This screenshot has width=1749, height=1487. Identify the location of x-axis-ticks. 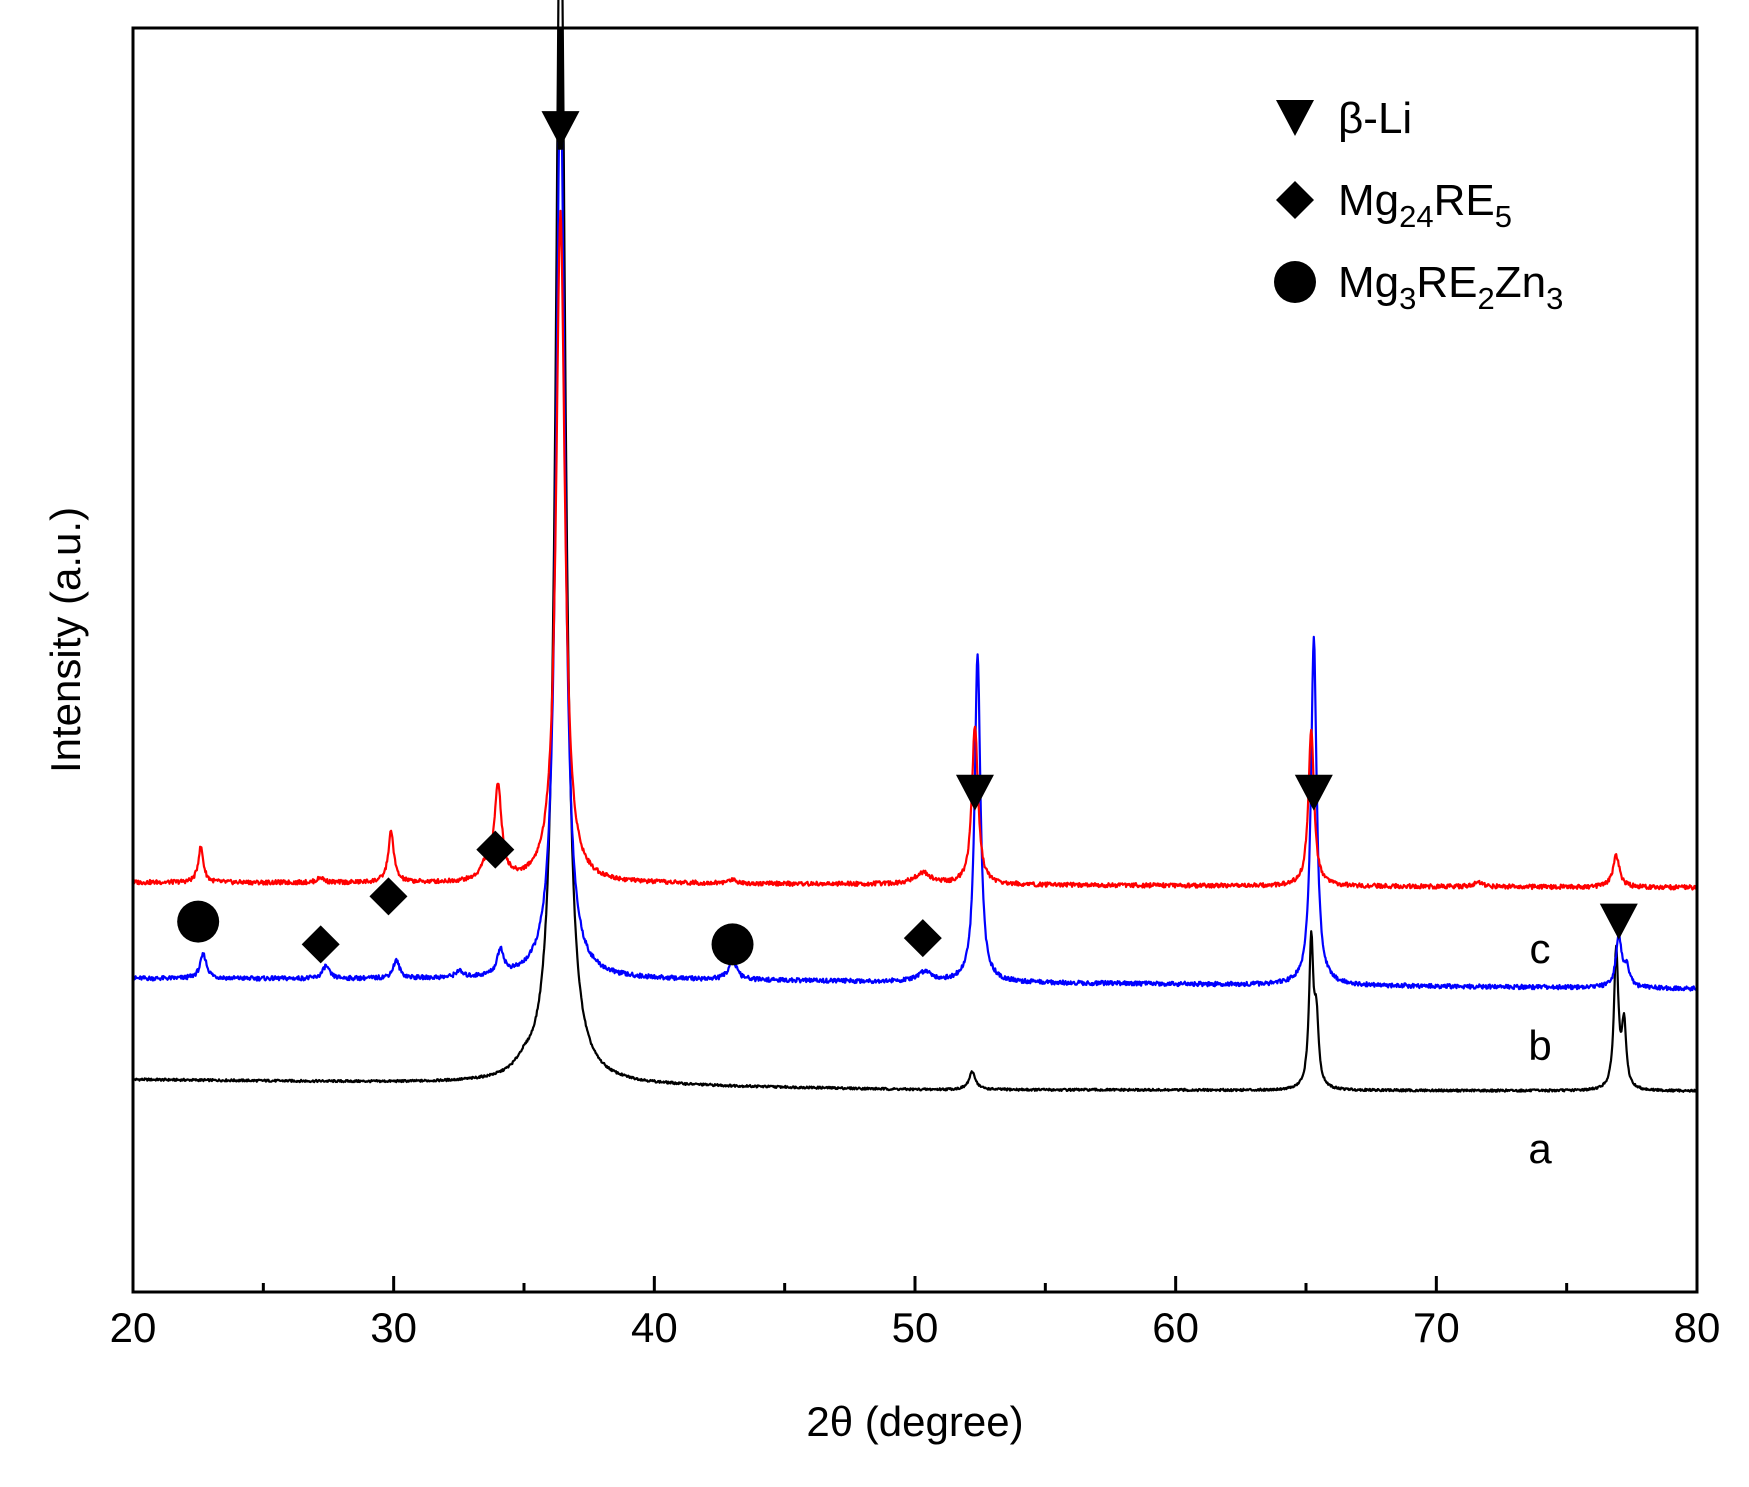
(915, 1284).